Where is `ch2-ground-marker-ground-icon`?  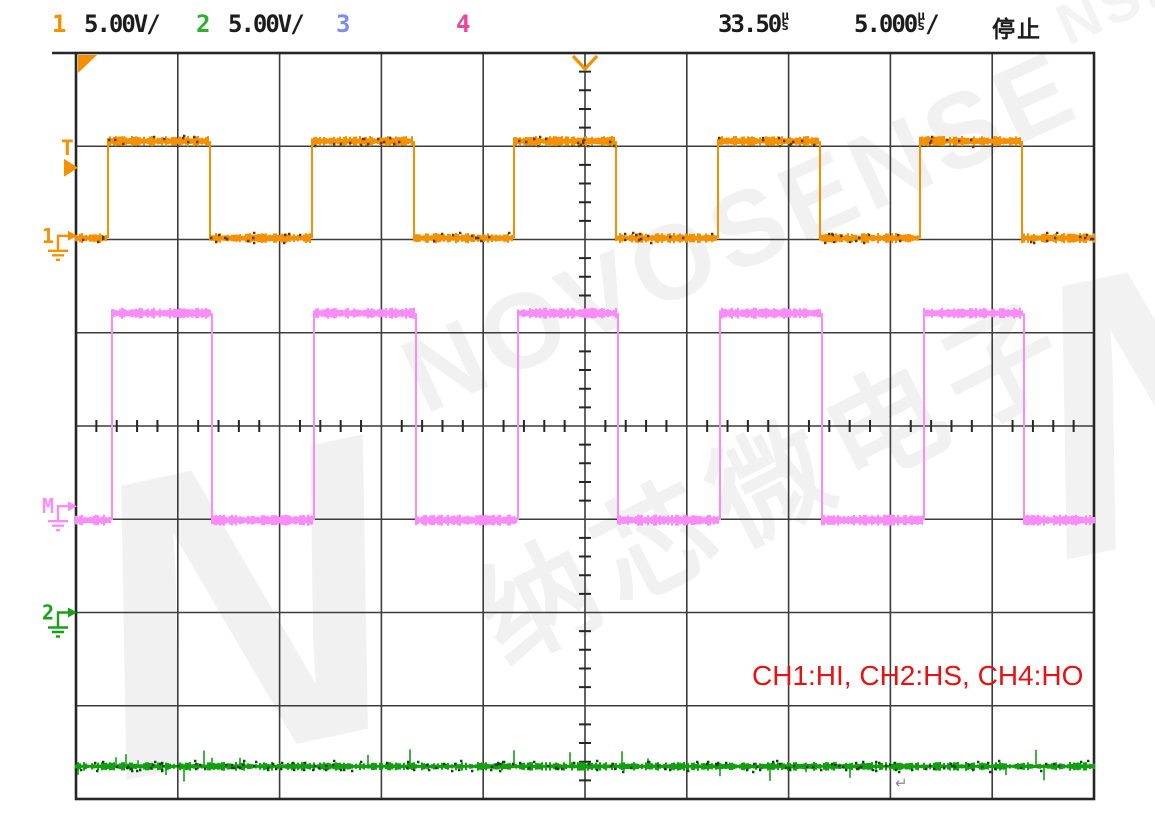 ch2-ground-marker-ground-icon is located at coordinates (58, 632).